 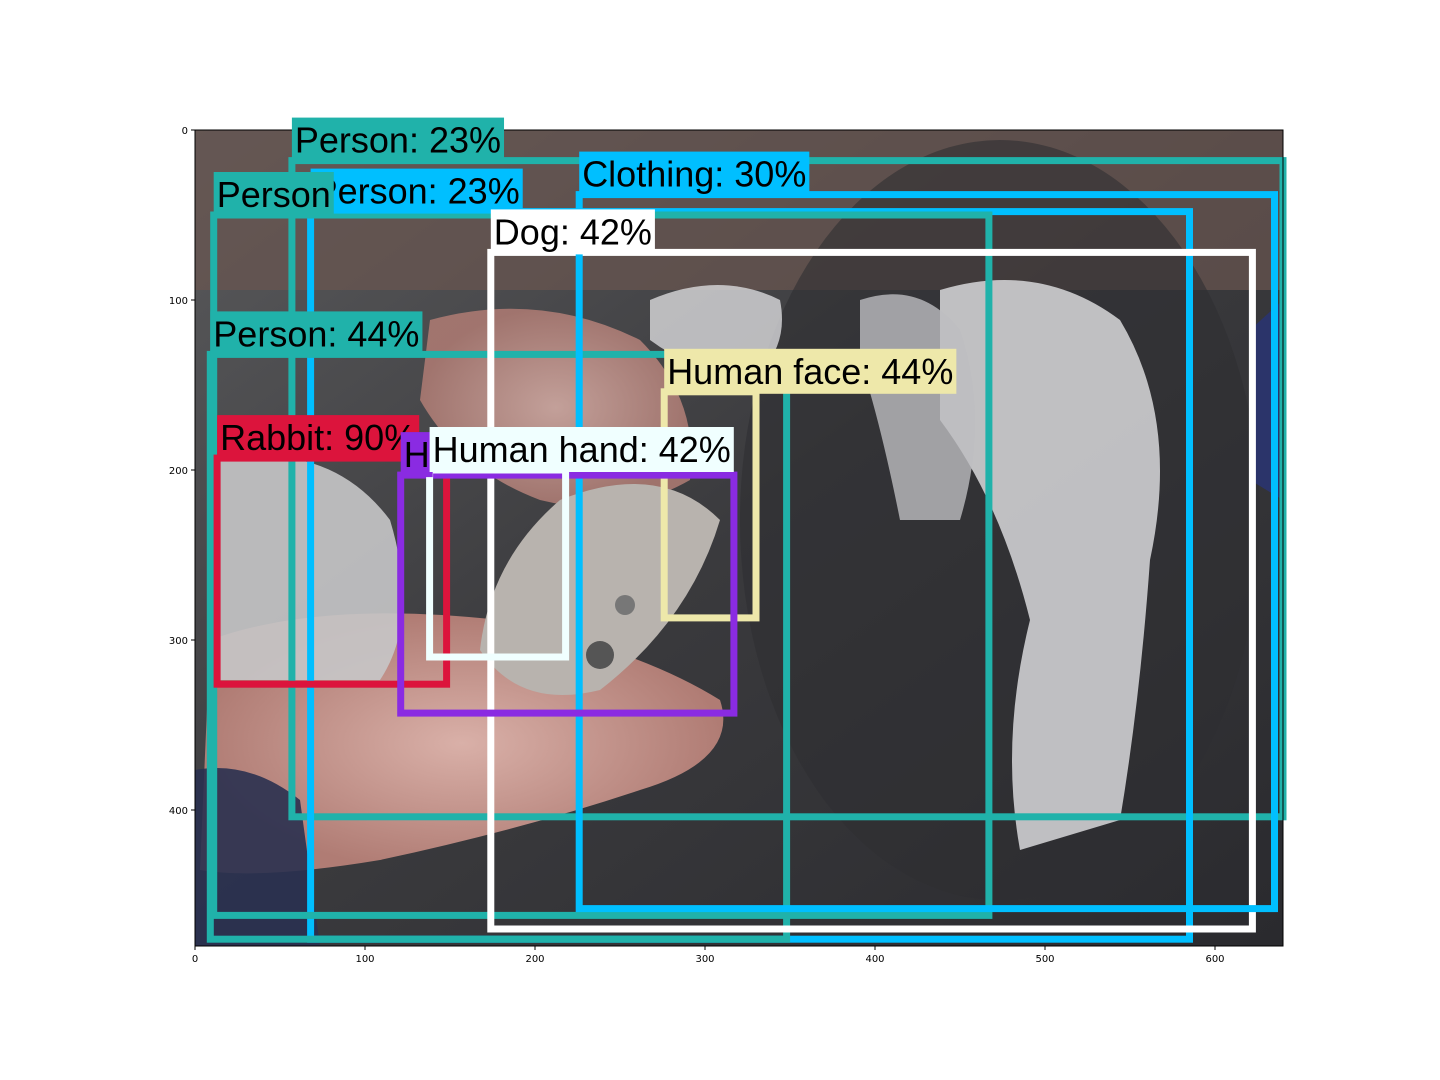 I want to click on detection-label-text: Person, so click(x=274, y=194).